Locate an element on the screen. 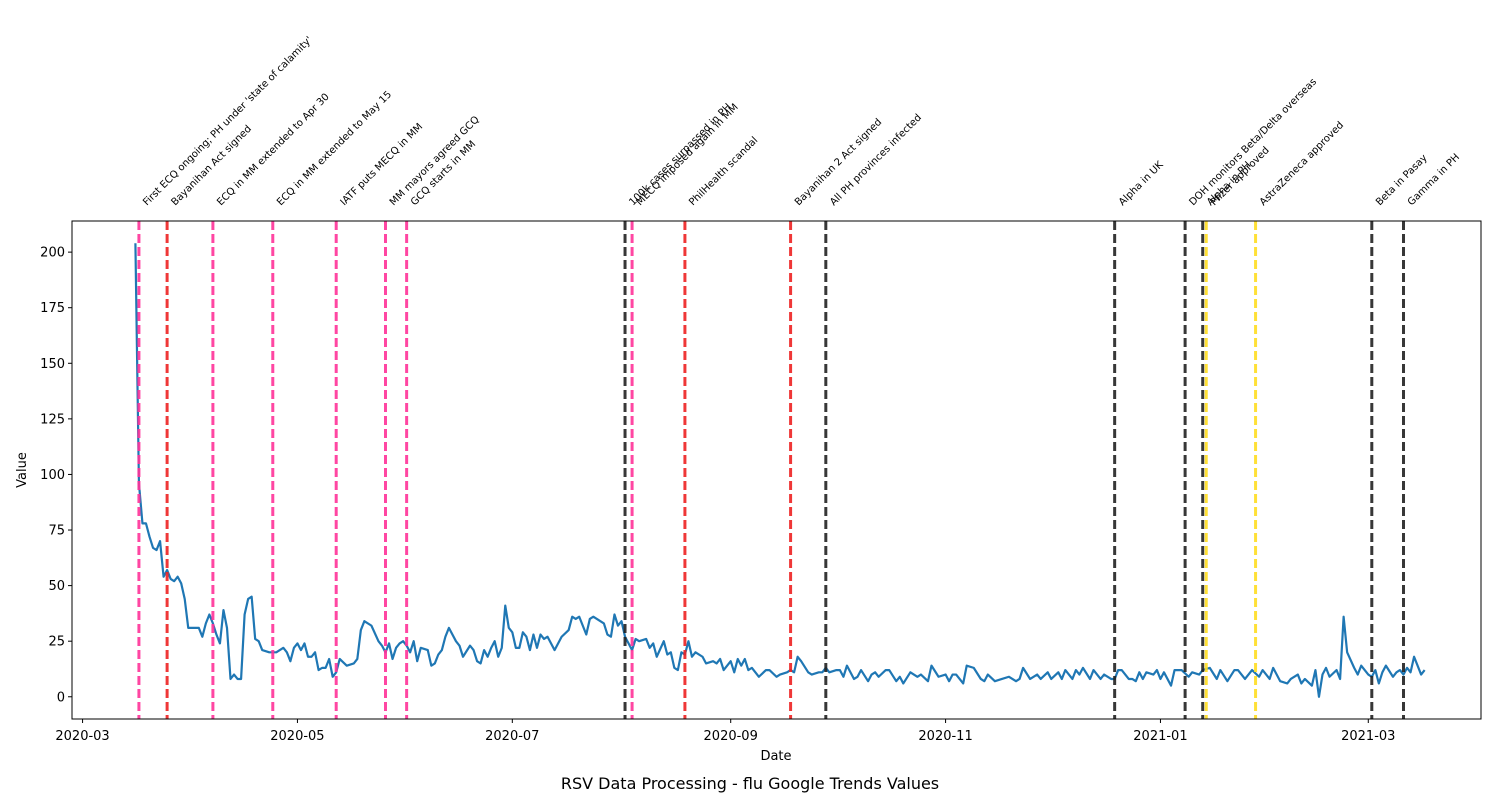 Image resolution: width=1500 pixels, height=800 pixels. y-tick-label: 25 is located at coordinates (56, 642).